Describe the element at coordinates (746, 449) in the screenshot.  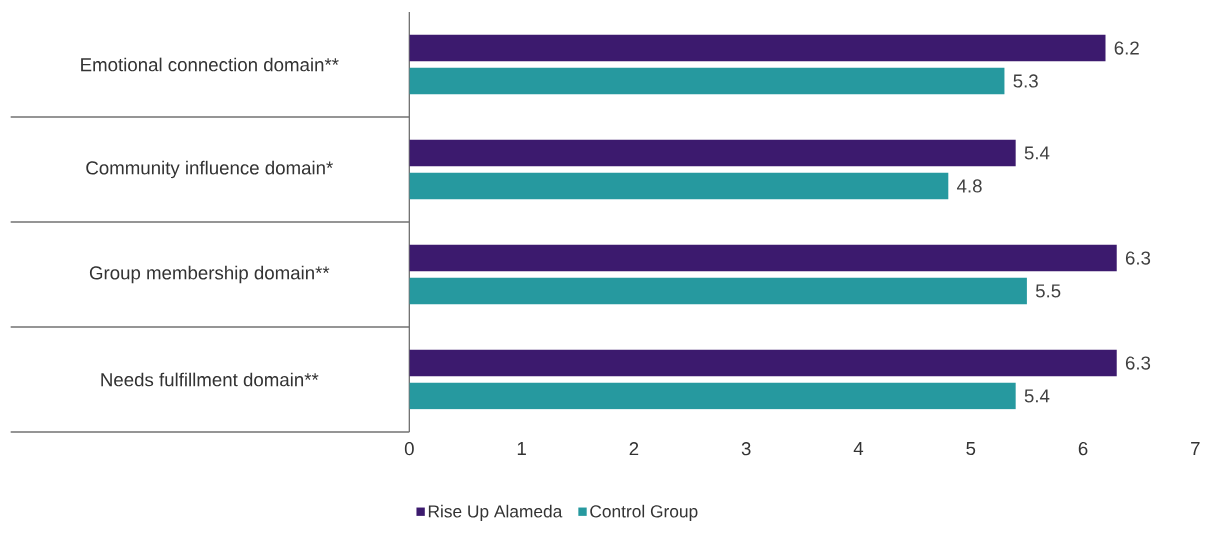
I see `x-tick-label: 3` at that location.